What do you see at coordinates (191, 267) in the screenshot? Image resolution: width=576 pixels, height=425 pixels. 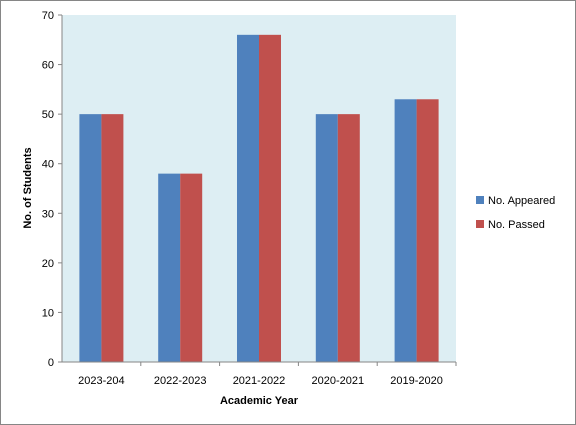 I see `bar-no-passed-2022-2023` at bounding box center [191, 267].